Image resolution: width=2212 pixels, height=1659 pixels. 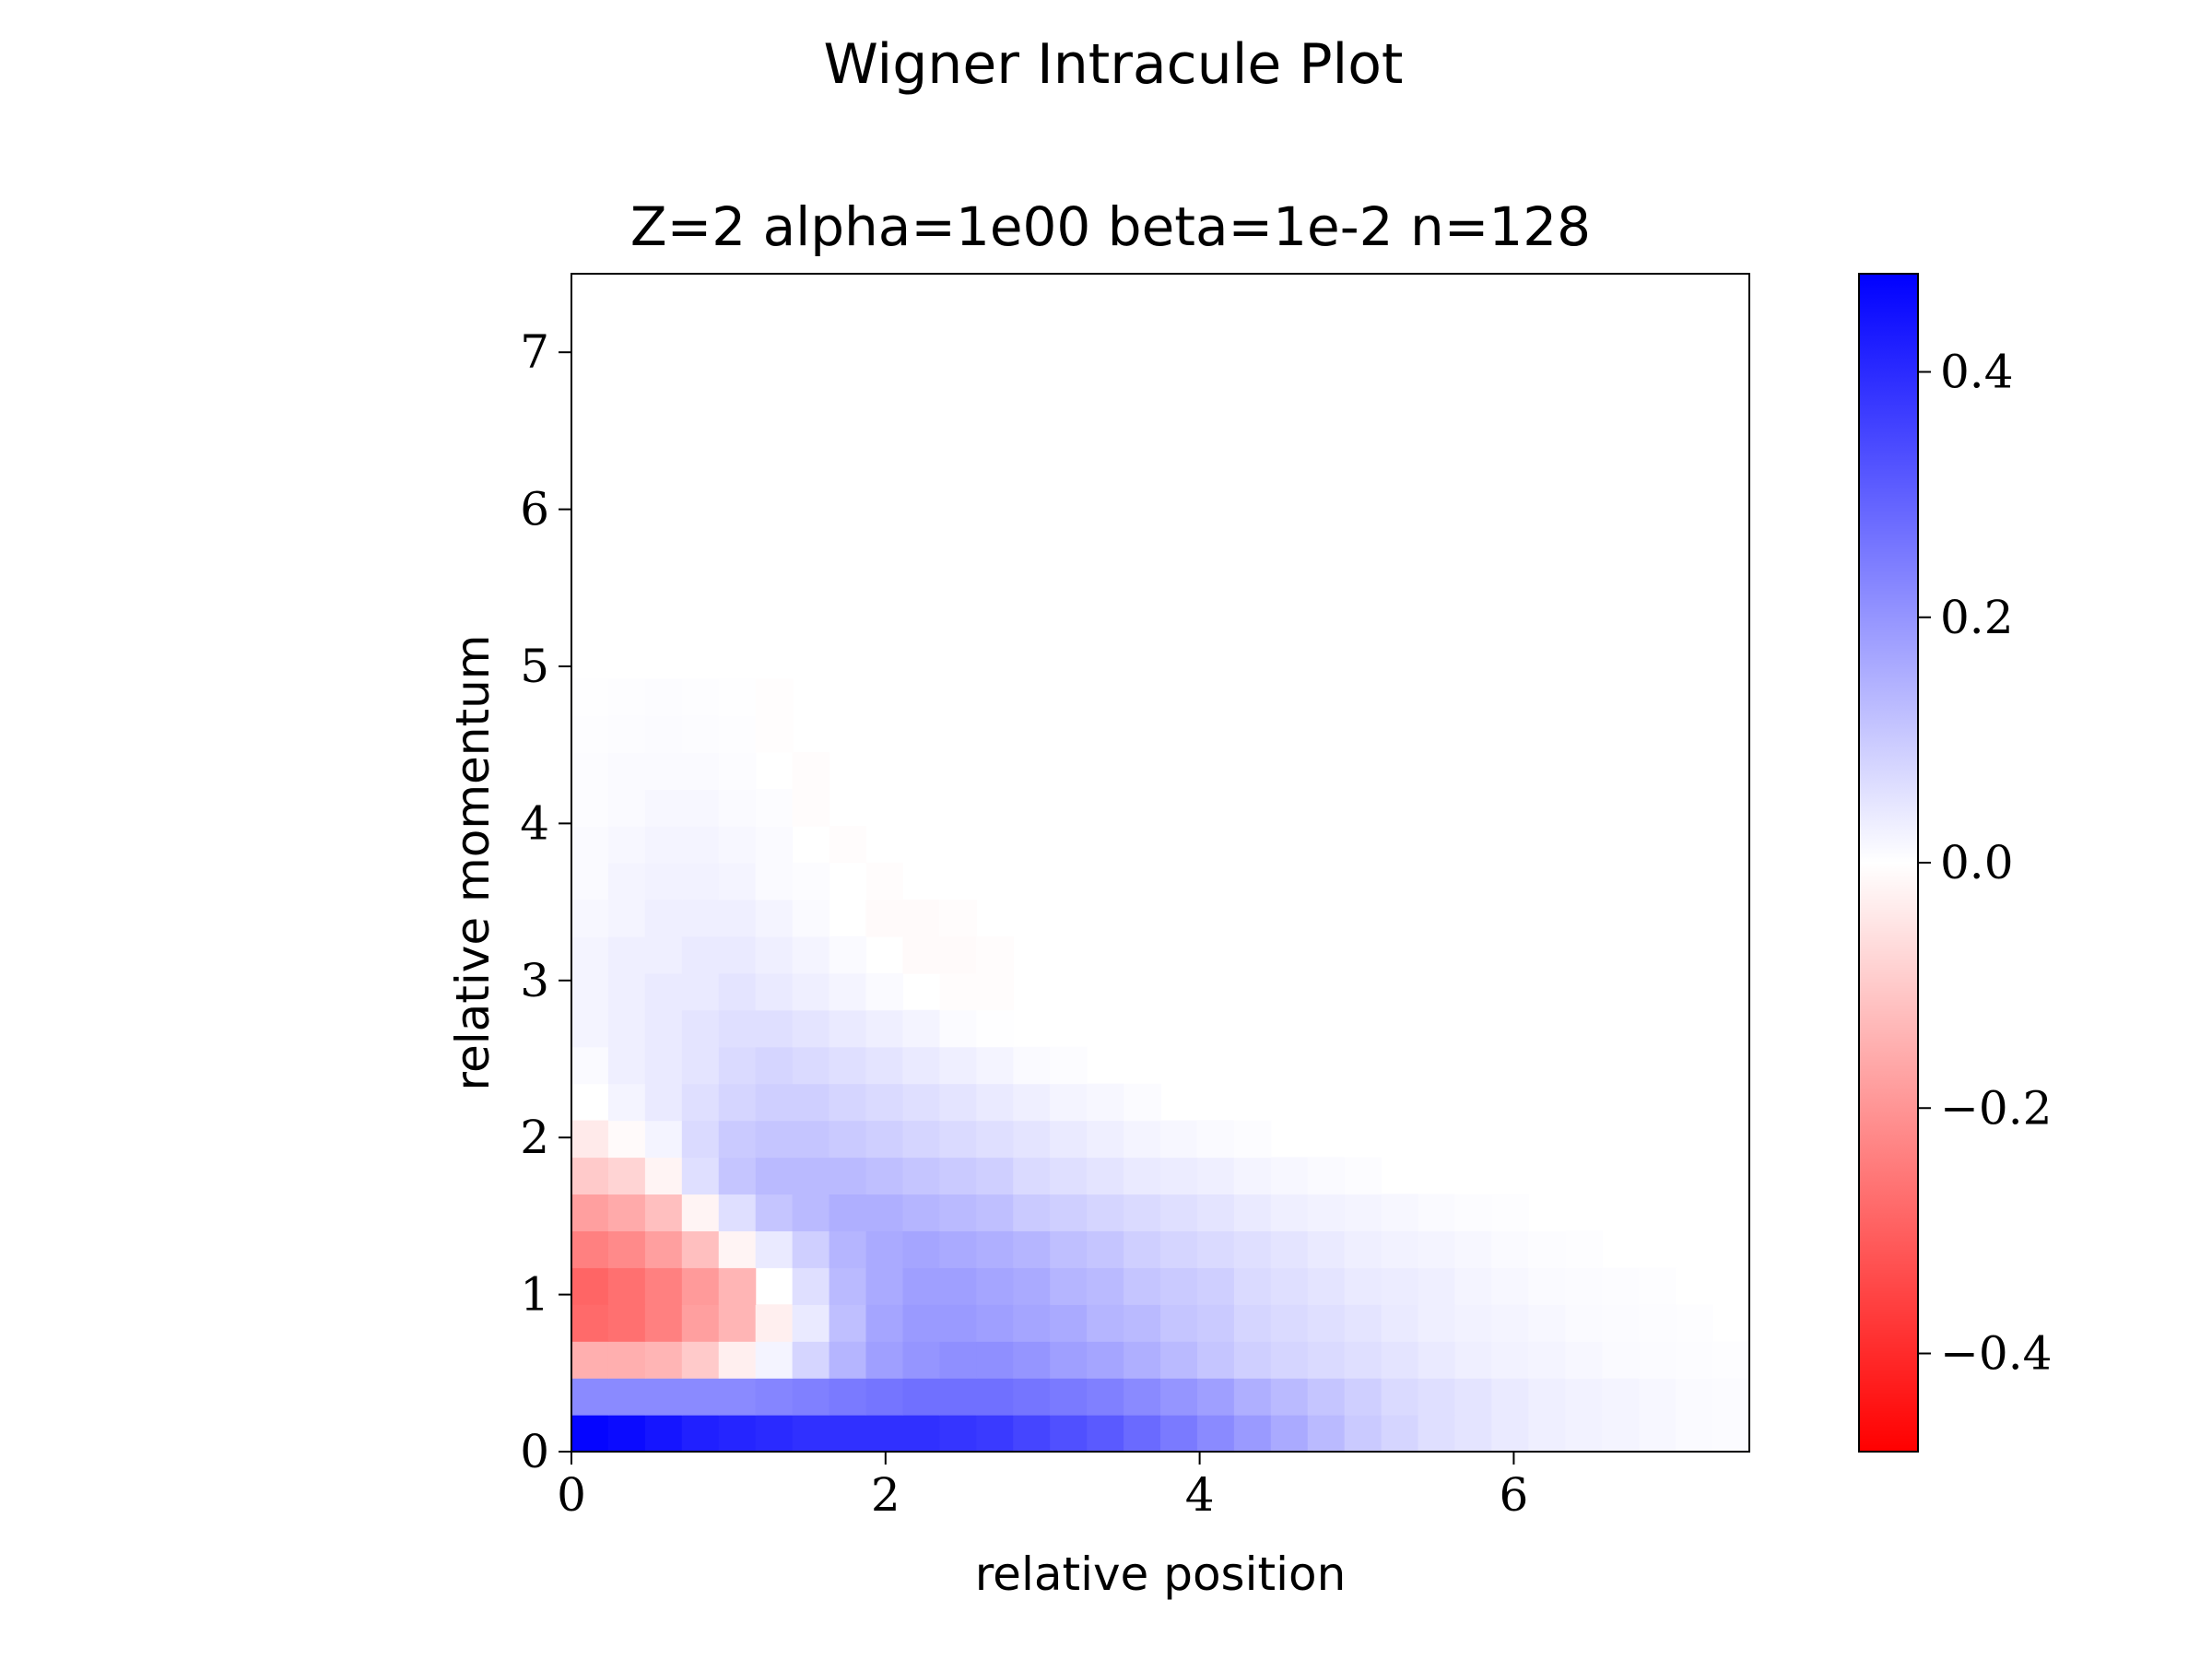 I want to click on colorbar-tick-label: 0.2, so click(x=1977, y=617).